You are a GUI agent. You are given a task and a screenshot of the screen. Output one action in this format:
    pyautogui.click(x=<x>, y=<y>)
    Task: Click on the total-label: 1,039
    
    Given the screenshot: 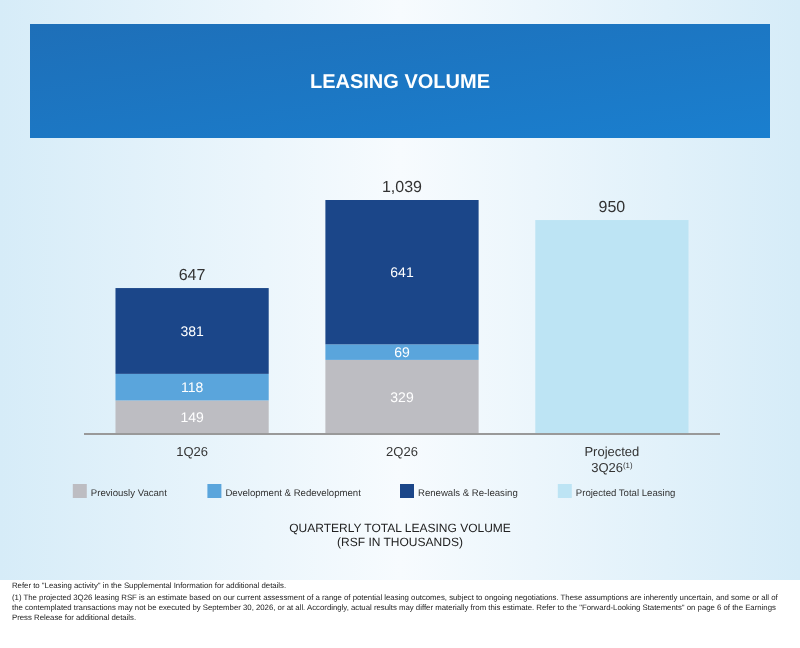 What is the action you would take?
    pyautogui.click(x=402, y=187)
    